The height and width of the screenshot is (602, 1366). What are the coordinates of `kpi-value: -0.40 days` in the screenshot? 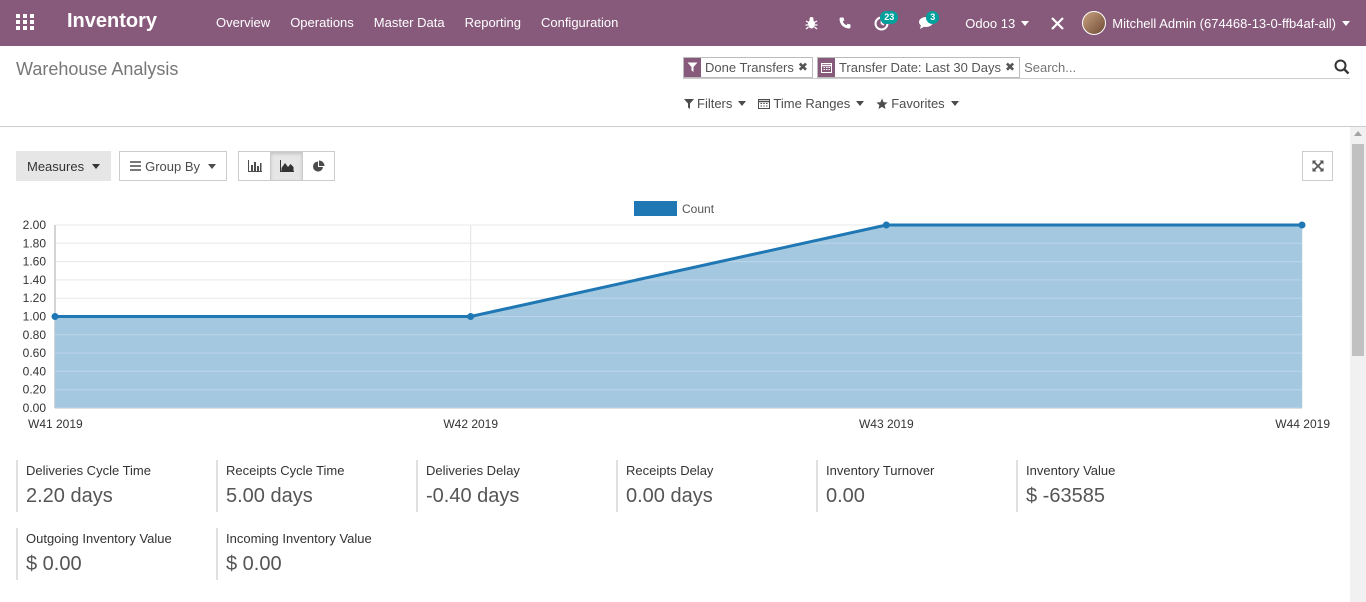 It's located at (473, 496).